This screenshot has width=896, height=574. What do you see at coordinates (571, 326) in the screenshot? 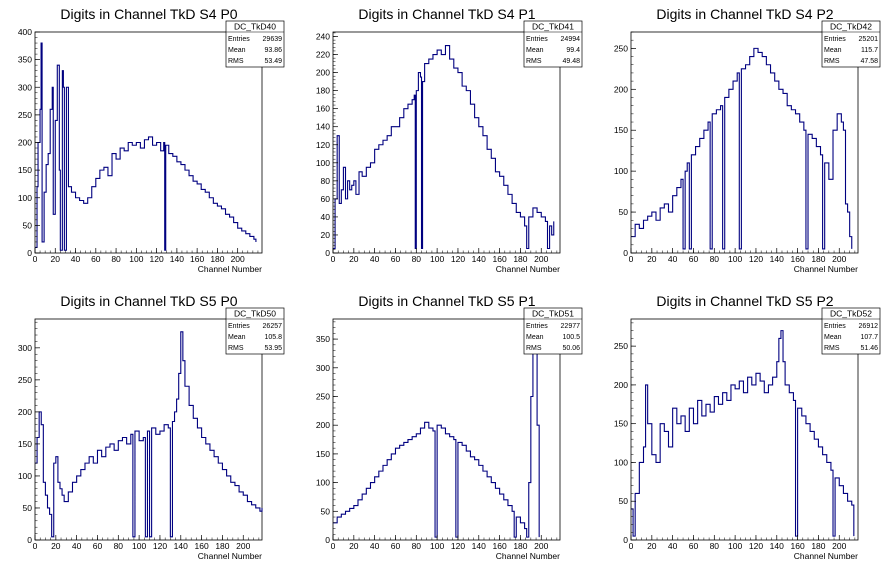
I see `stats-value: 22977` at bounding box center [571, 326].